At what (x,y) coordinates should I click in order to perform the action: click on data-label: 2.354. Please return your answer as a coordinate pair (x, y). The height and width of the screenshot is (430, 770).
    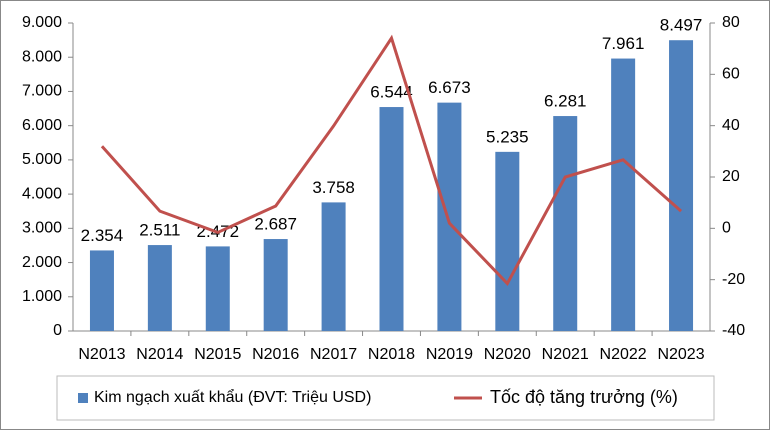
    Looking at the image, I should click on (102, 235).